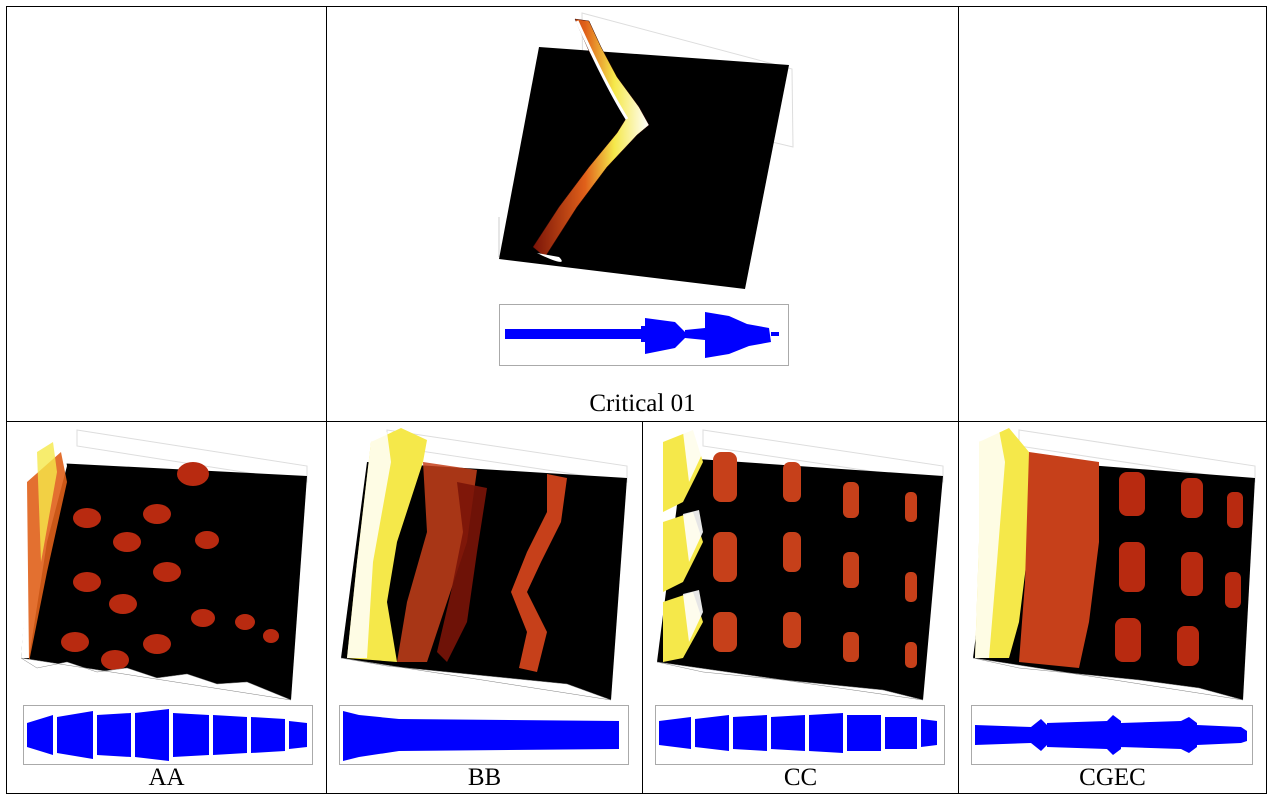 This screenshot has height=800, width=1273. Describe the element at coordinates (166, 214) in the screenshot. I see `empty-cell-left` at that location.